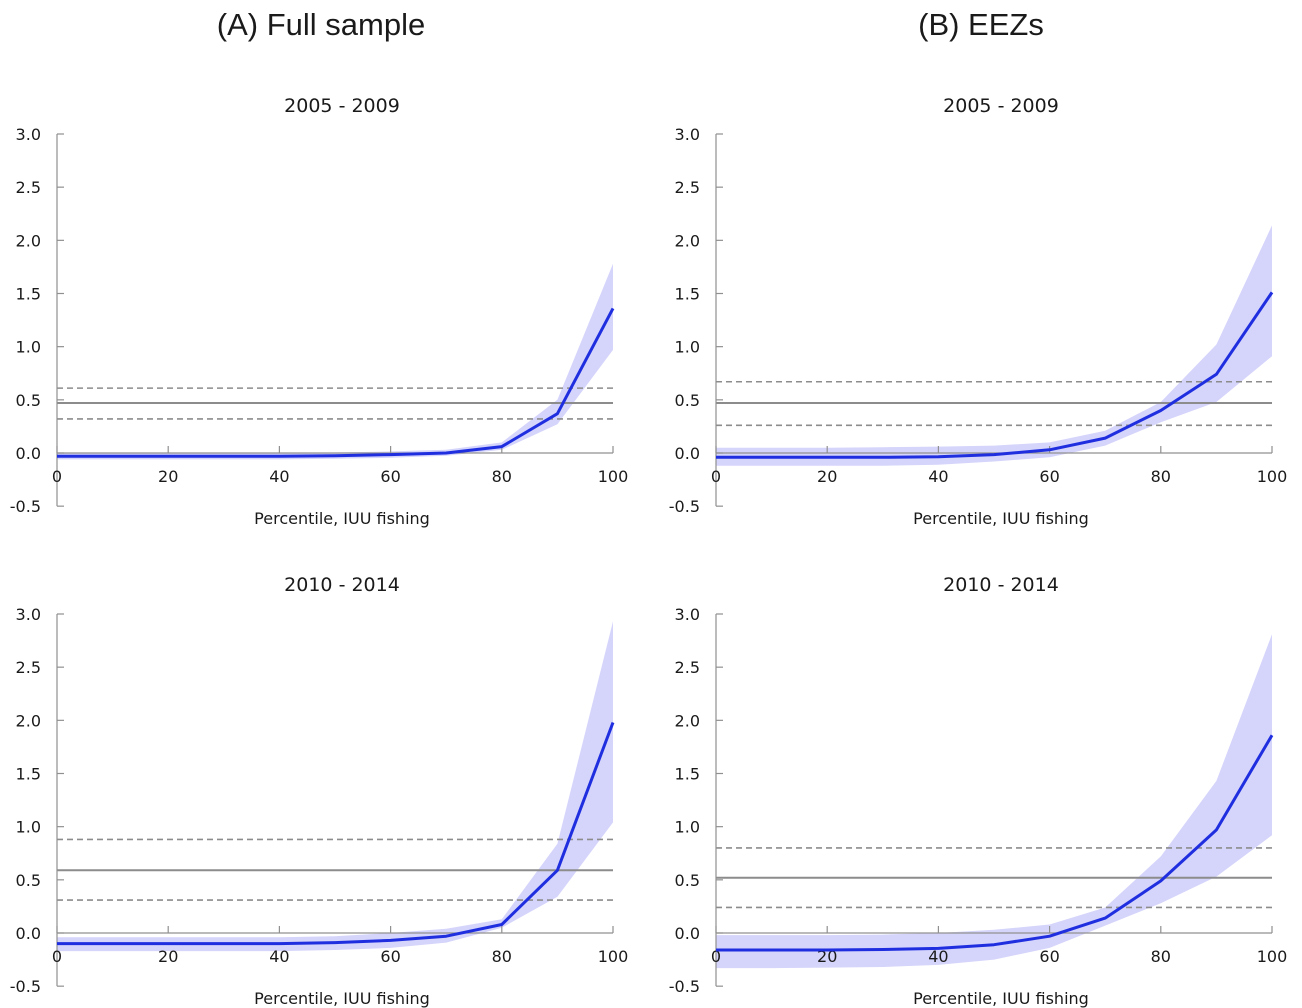  Describe the element at coordinates (321, 24) in the screenshot. I see `column-title-full-sample: (A) Full sample` at that location.